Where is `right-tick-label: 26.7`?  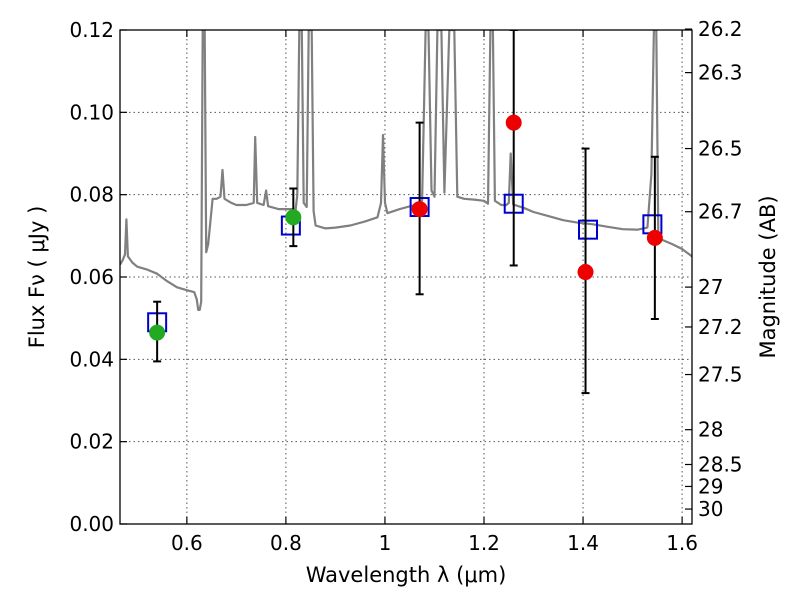
right-tick-label: 26.7 is located at coordinates (720, 212).